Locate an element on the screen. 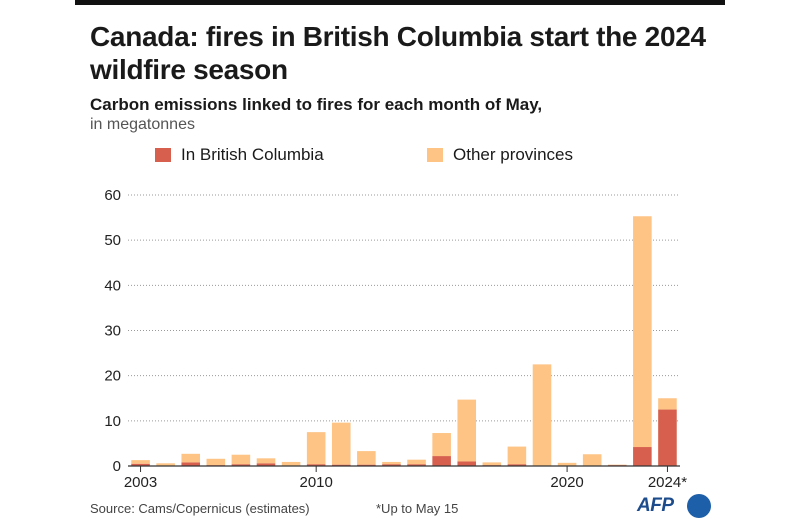 This screenshot has height=530, width=800. legend-swatch-bc is located at coordinates (163, 155).